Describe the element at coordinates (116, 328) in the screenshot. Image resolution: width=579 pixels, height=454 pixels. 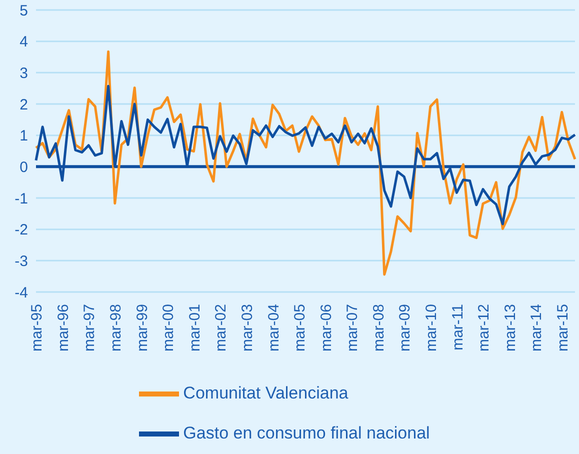
I see `x-tick-label: mar-98` at that location.